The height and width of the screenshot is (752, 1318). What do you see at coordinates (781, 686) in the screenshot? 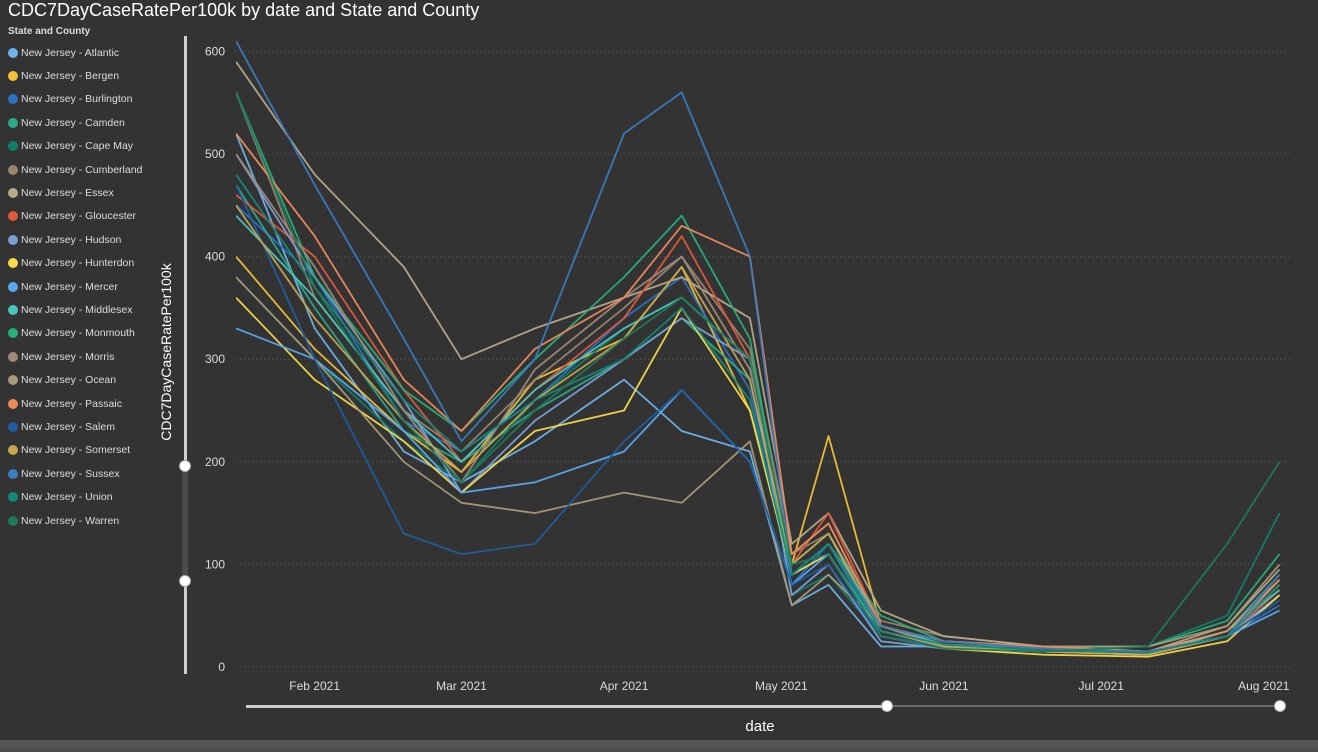
I see `x-tick-label: May 2021` at bounding box center [781, 686].